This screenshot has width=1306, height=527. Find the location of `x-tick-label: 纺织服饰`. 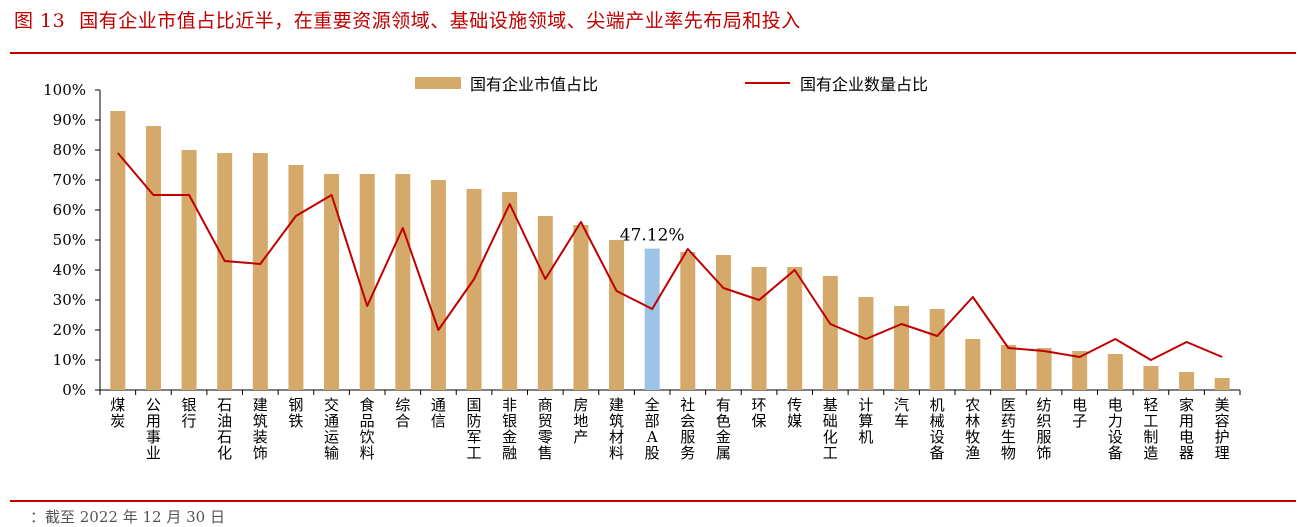

x-tick-label: 纺织服饰 is located at coordinates (1044, 429).